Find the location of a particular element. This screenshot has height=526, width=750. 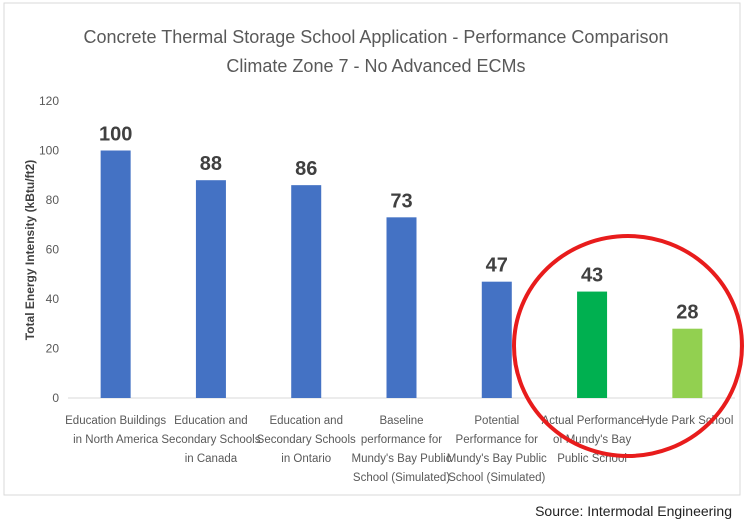

data-label: 28 is located at coordinates (687, 313).